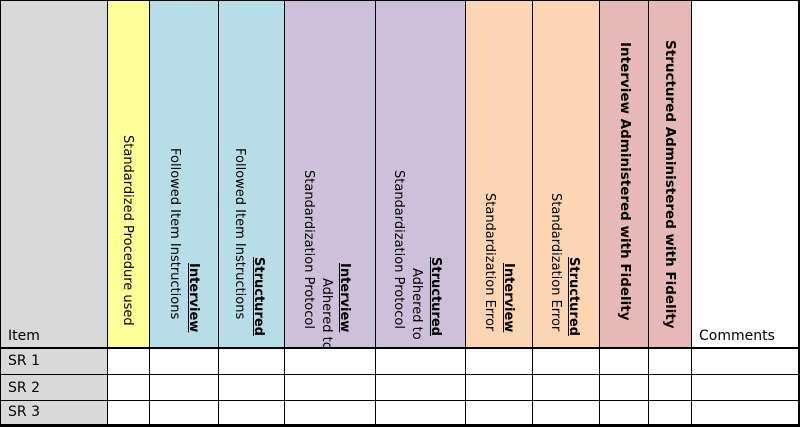 The height and width of the screenshot is (427, 800). What do you see at coordinates (508, 298) in the screenshot?
I see `interview-error-header-bold: Interview` at bounding box center [508, 298].